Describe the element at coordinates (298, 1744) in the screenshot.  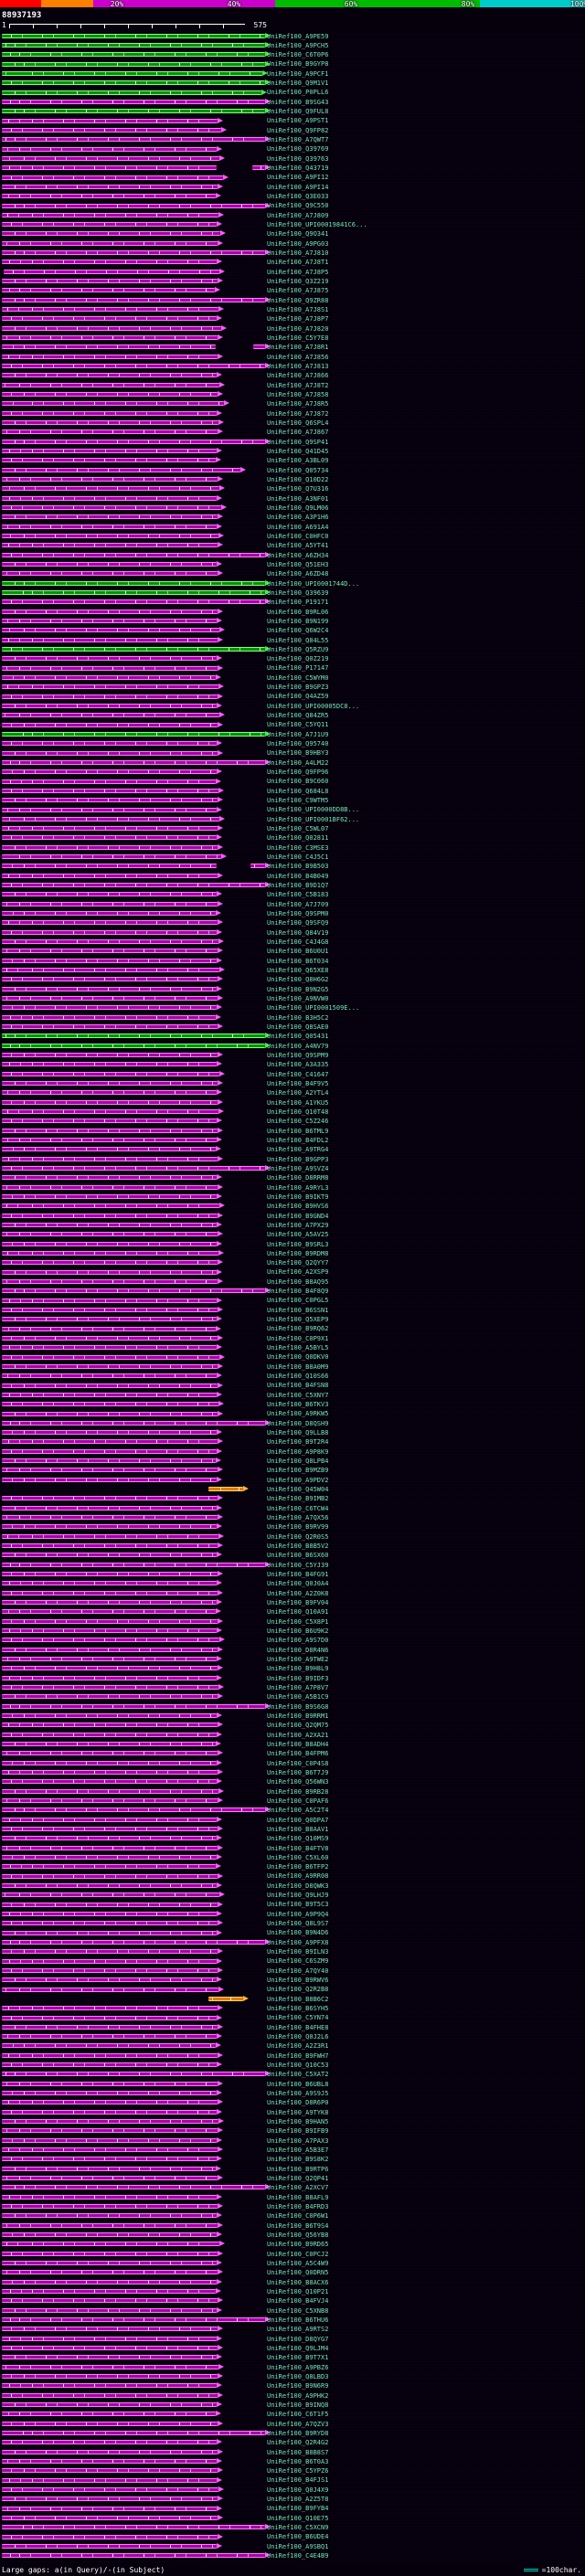
I see `hit-label: UniRef100_B8ADH4` at that location.